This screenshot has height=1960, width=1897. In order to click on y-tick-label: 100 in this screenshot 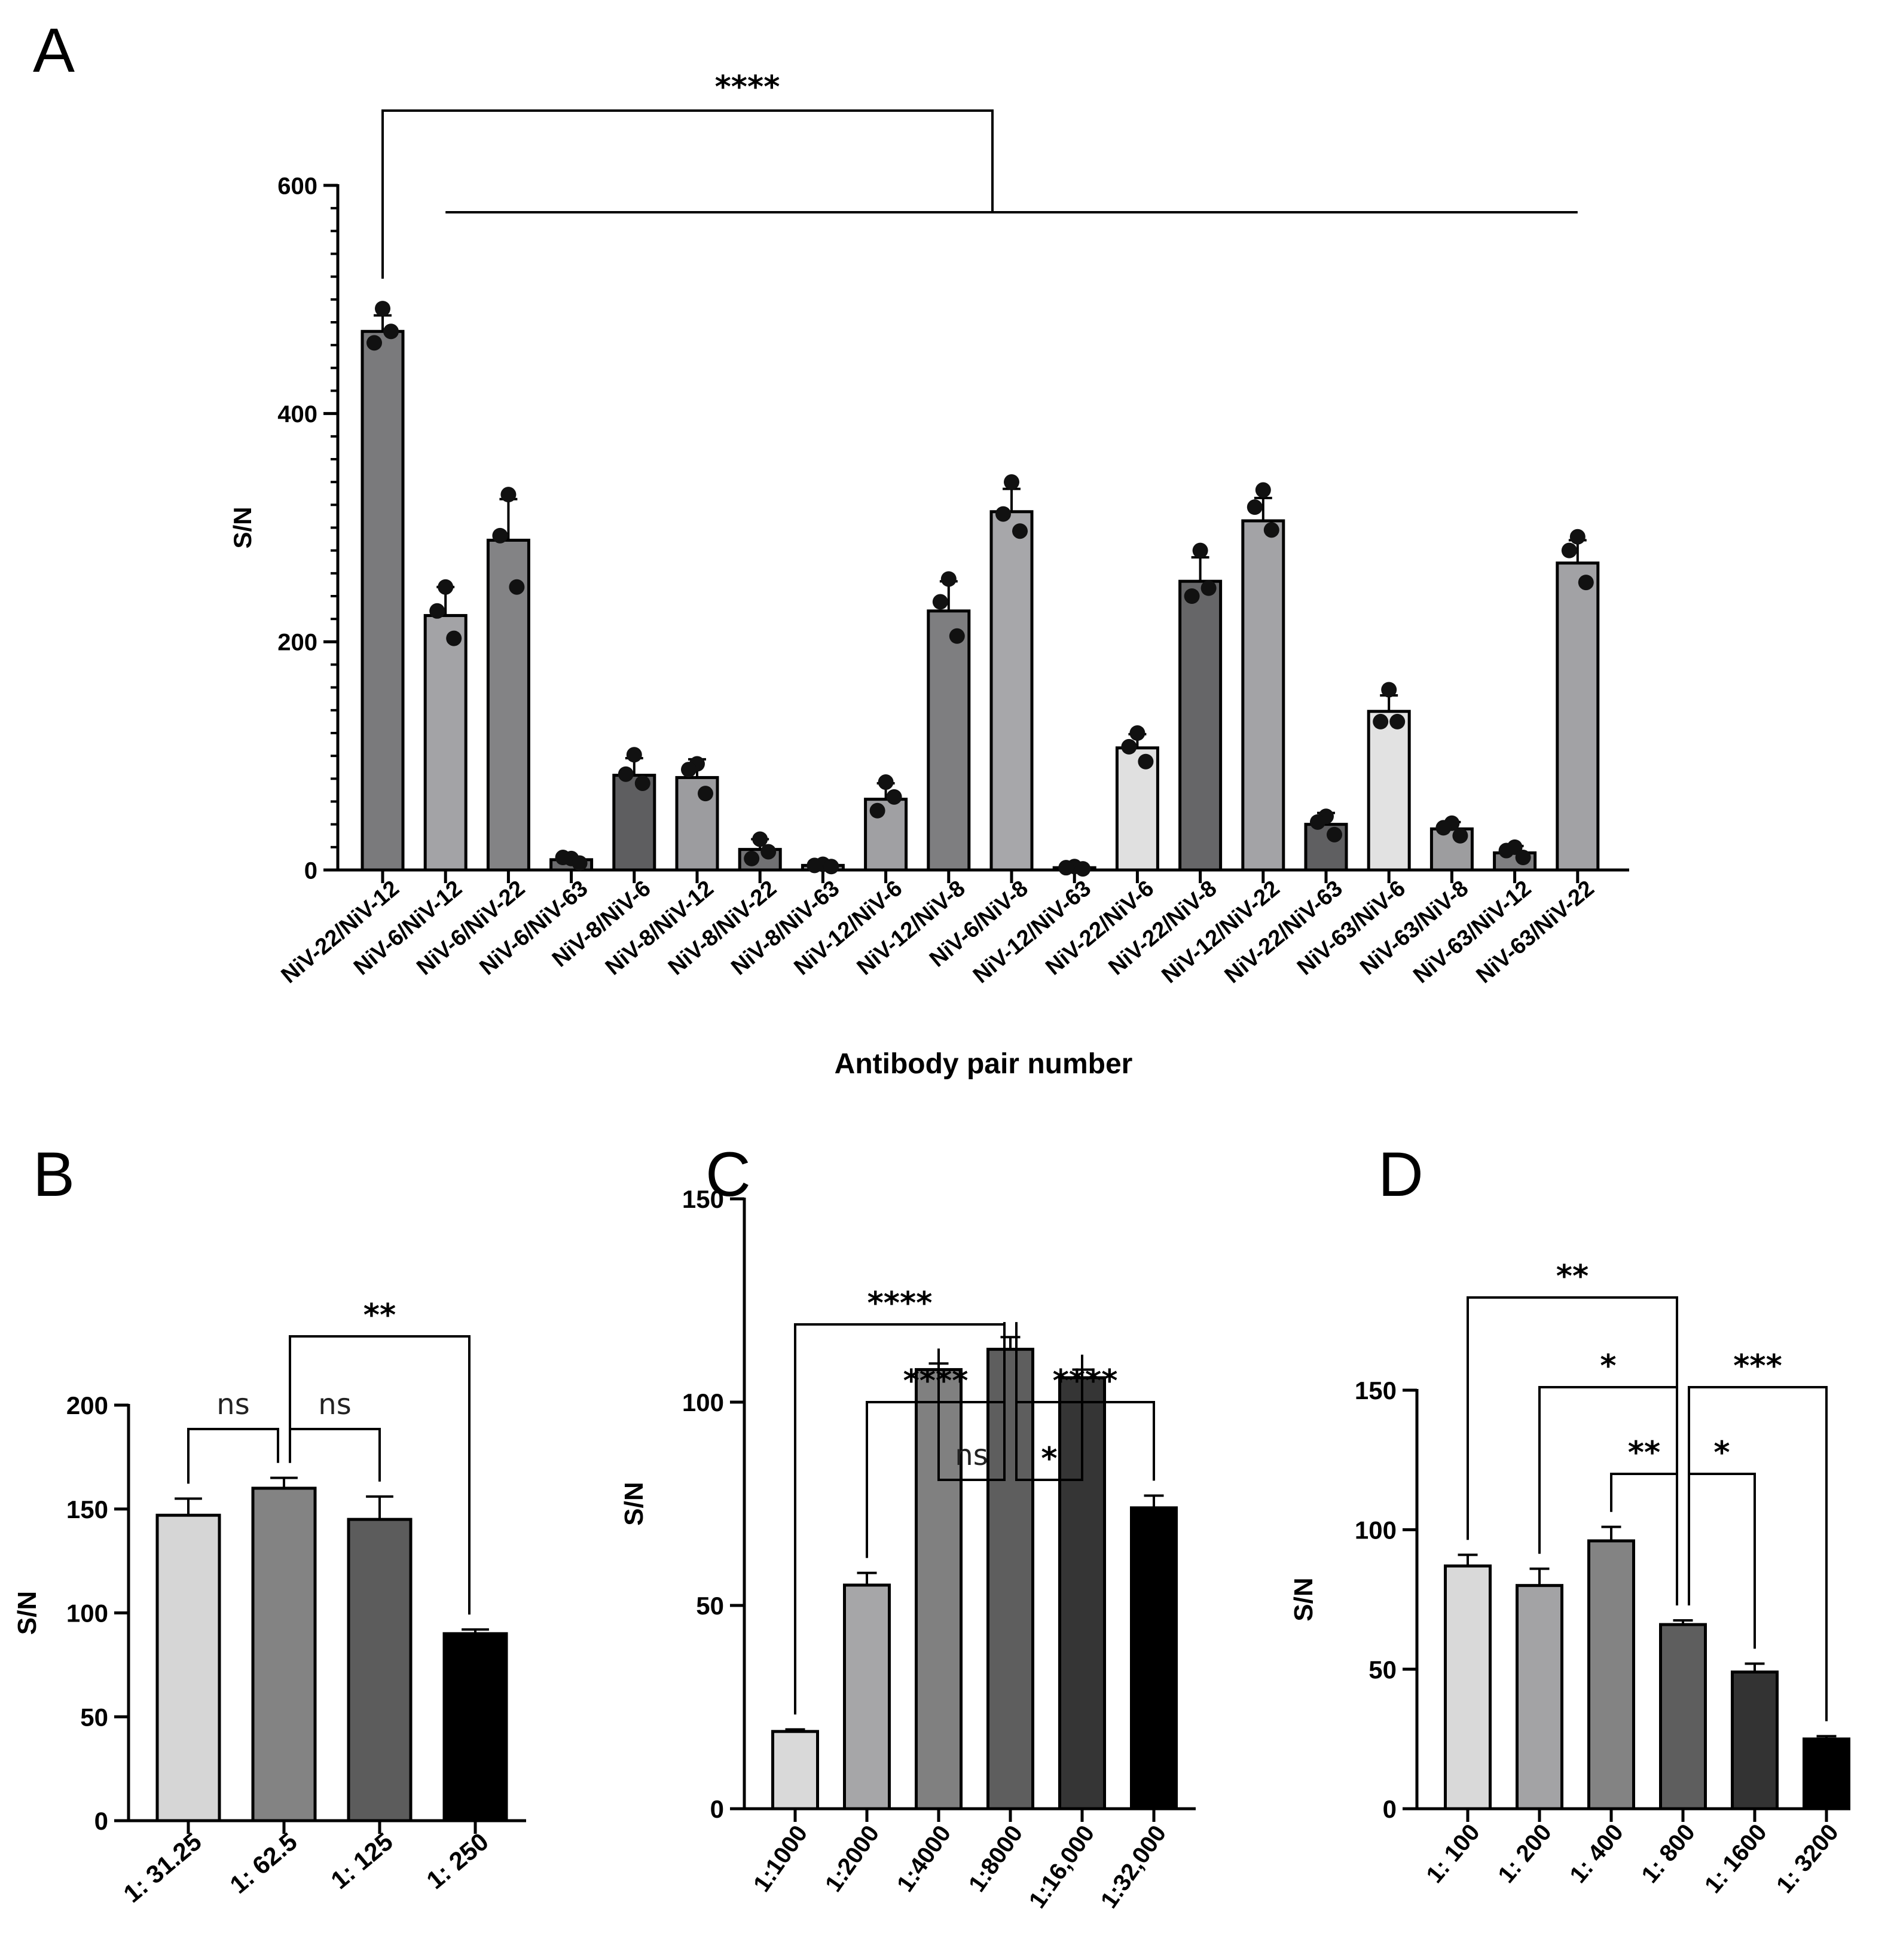, I will do `click(703, 1402)`.